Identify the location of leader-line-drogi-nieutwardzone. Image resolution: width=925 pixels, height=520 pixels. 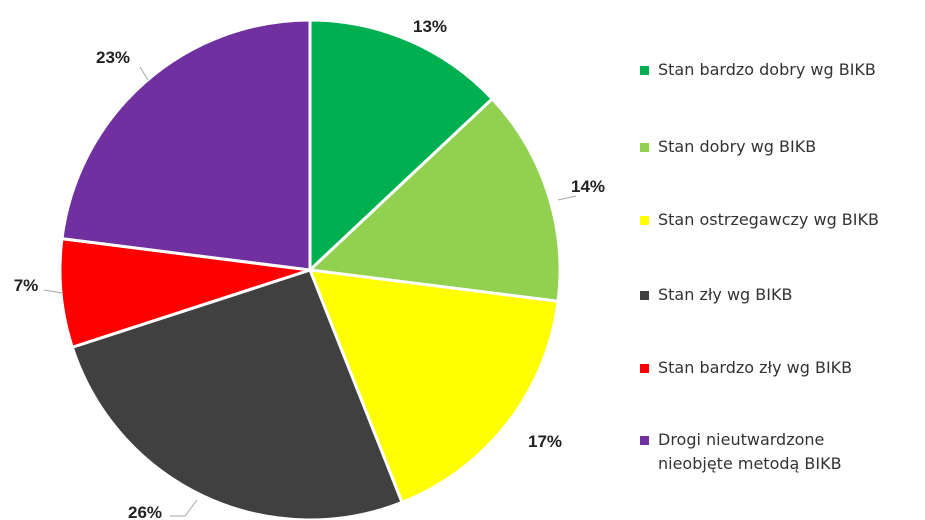
(144, 73).